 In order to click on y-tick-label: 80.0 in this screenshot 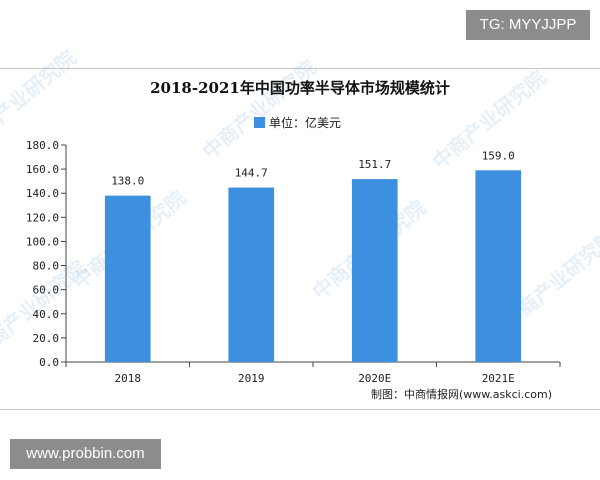, I will do `click(46, 266)`.